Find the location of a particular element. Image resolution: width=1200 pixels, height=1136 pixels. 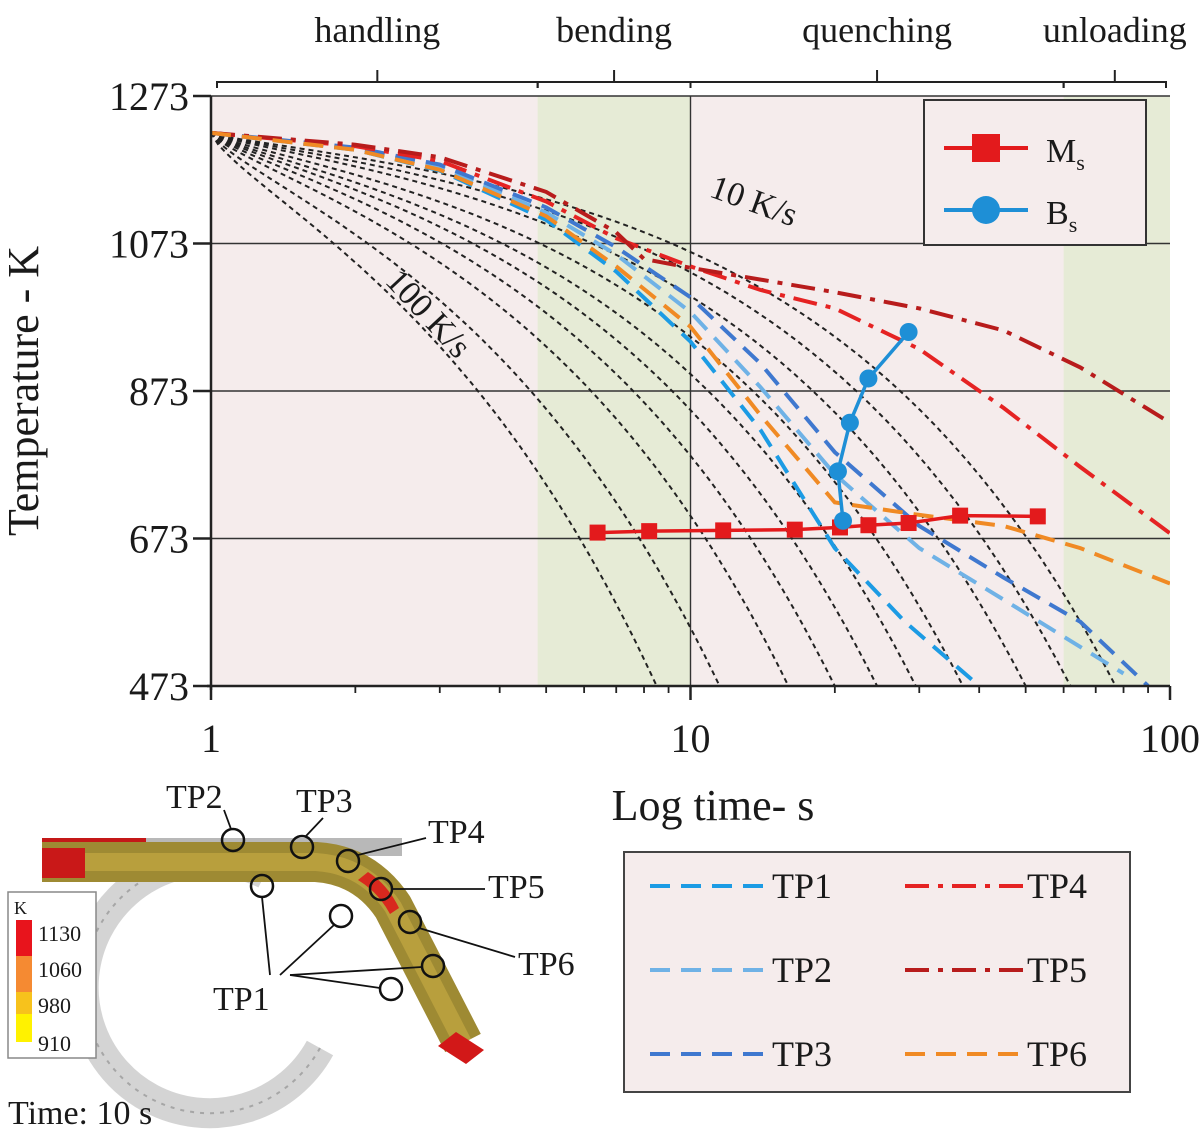

tp3-marker is located at coordinates (302, 847).